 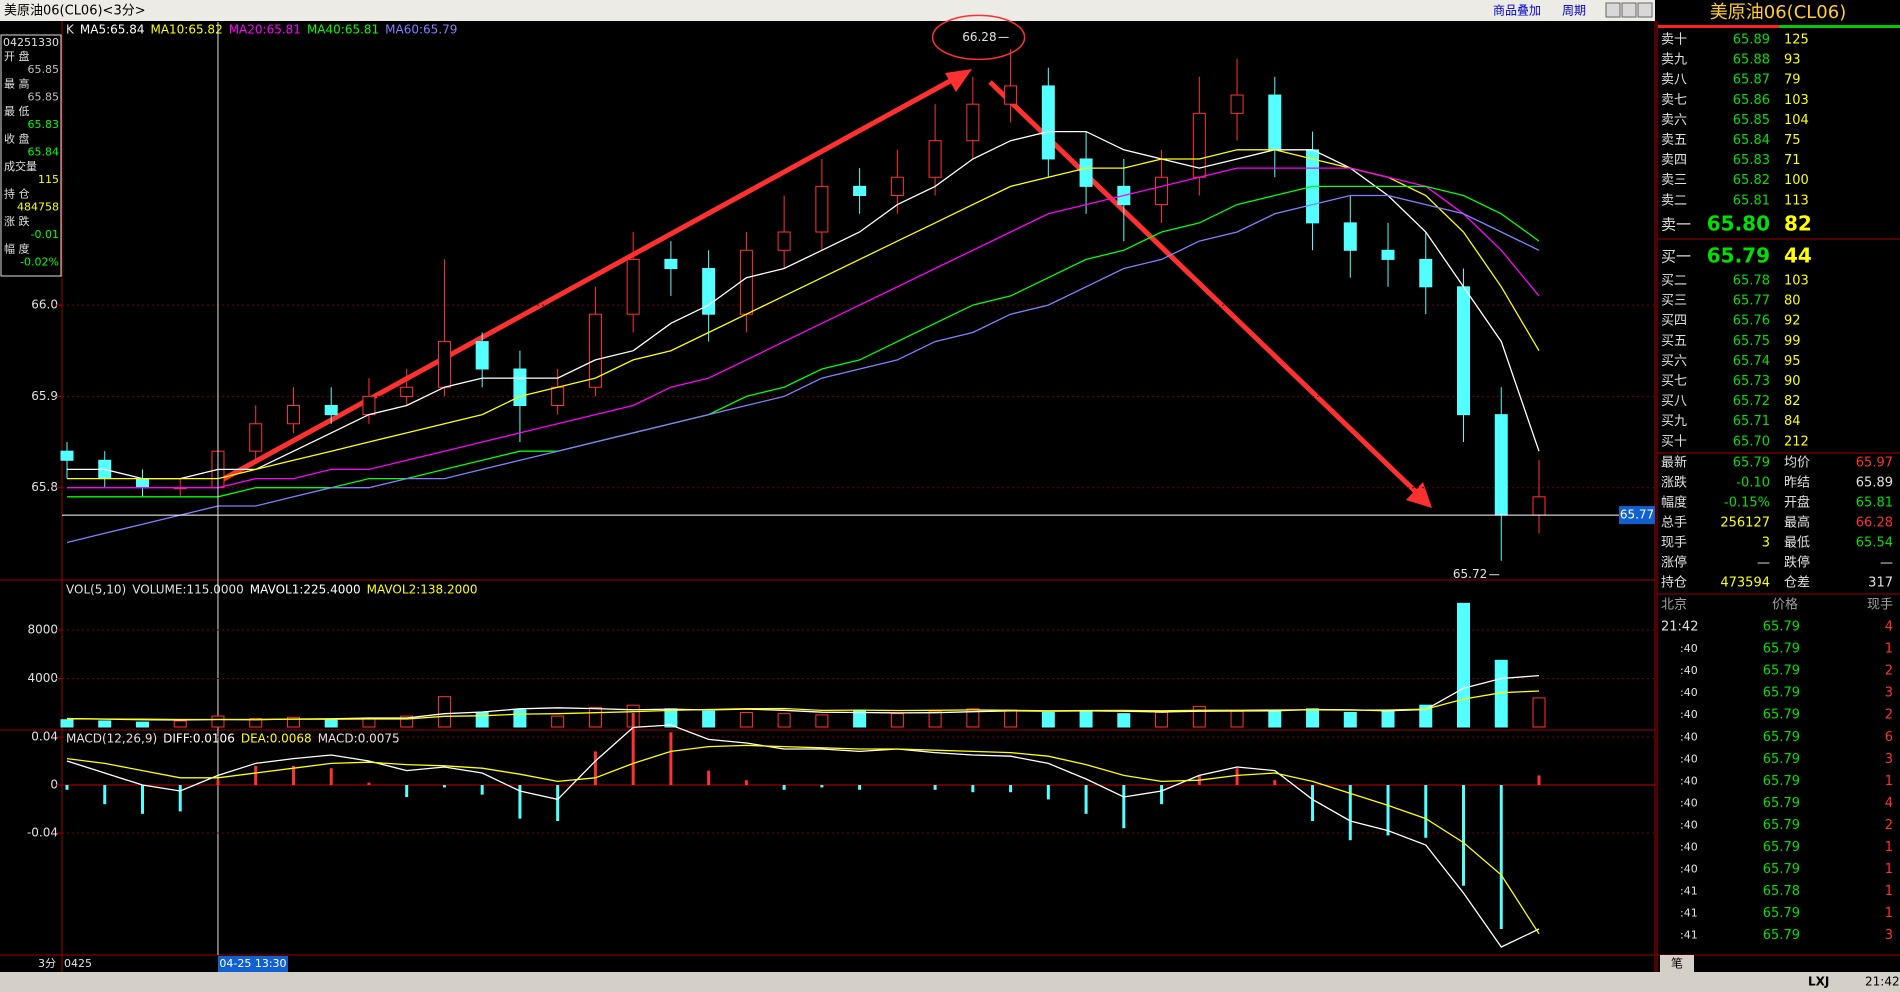 I want to click on tab-label: 笔, so click(x=1677, y=963).